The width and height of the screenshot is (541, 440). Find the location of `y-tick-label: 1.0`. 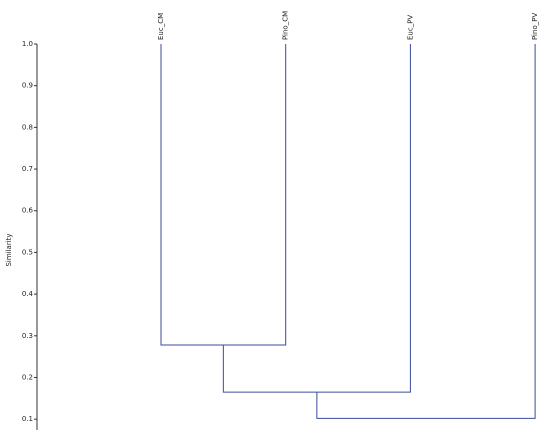

y-tick-label: 1.0 is located at coordinates (27, 44).